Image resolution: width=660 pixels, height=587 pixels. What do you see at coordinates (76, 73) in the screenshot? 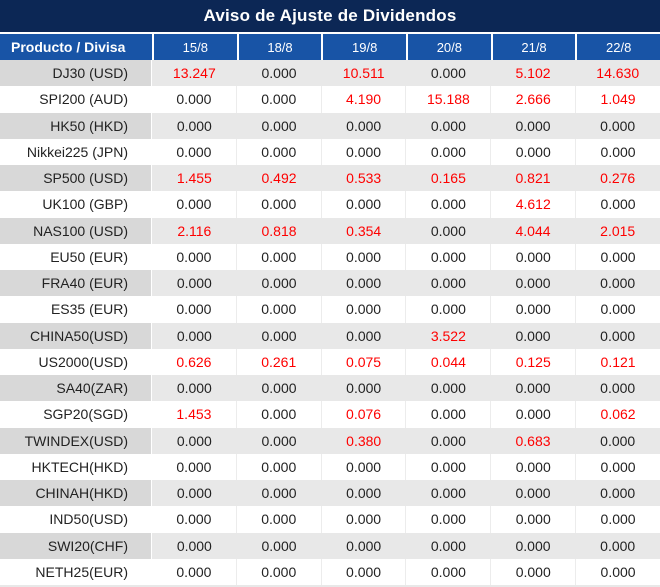
I see `product-label: DJ30 (USD)` at bounding box center [76, 73].